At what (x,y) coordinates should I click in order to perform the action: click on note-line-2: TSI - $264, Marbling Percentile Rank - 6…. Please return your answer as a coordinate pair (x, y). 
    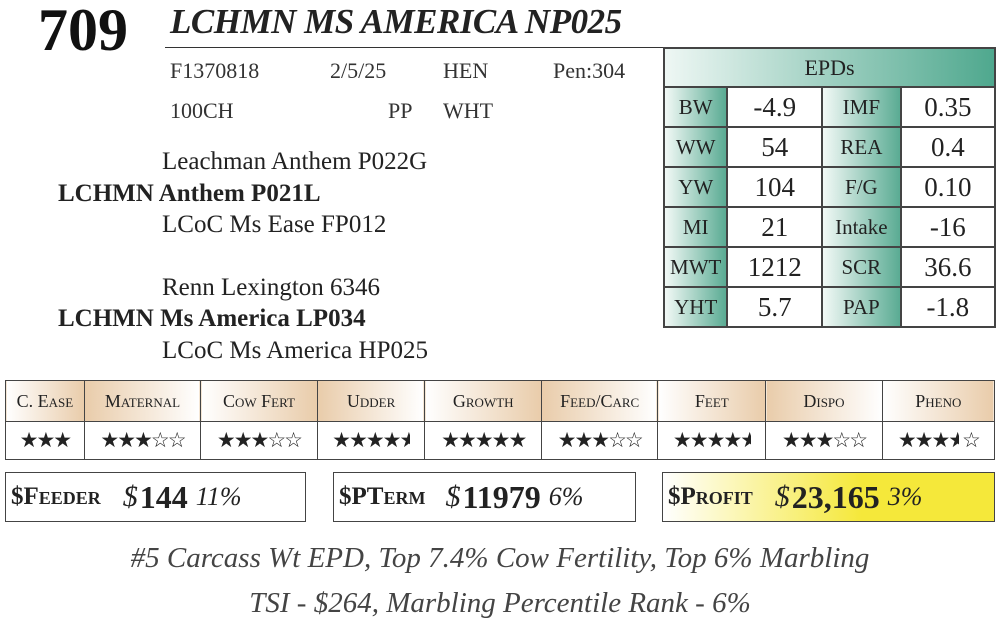
    Looking at the image, I should click on (500, 603).